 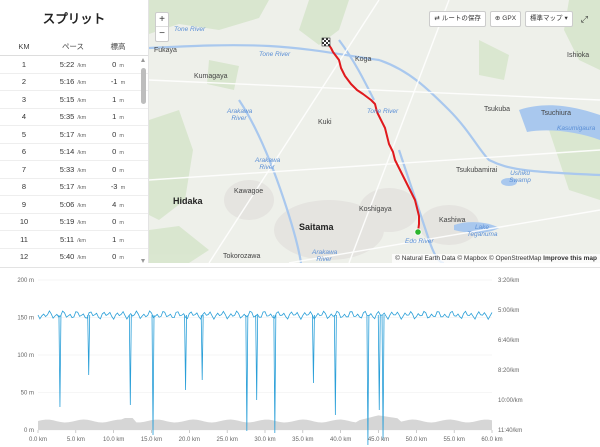 I want to click on split-pace-value: 5:15, so click(x=67, y=99).